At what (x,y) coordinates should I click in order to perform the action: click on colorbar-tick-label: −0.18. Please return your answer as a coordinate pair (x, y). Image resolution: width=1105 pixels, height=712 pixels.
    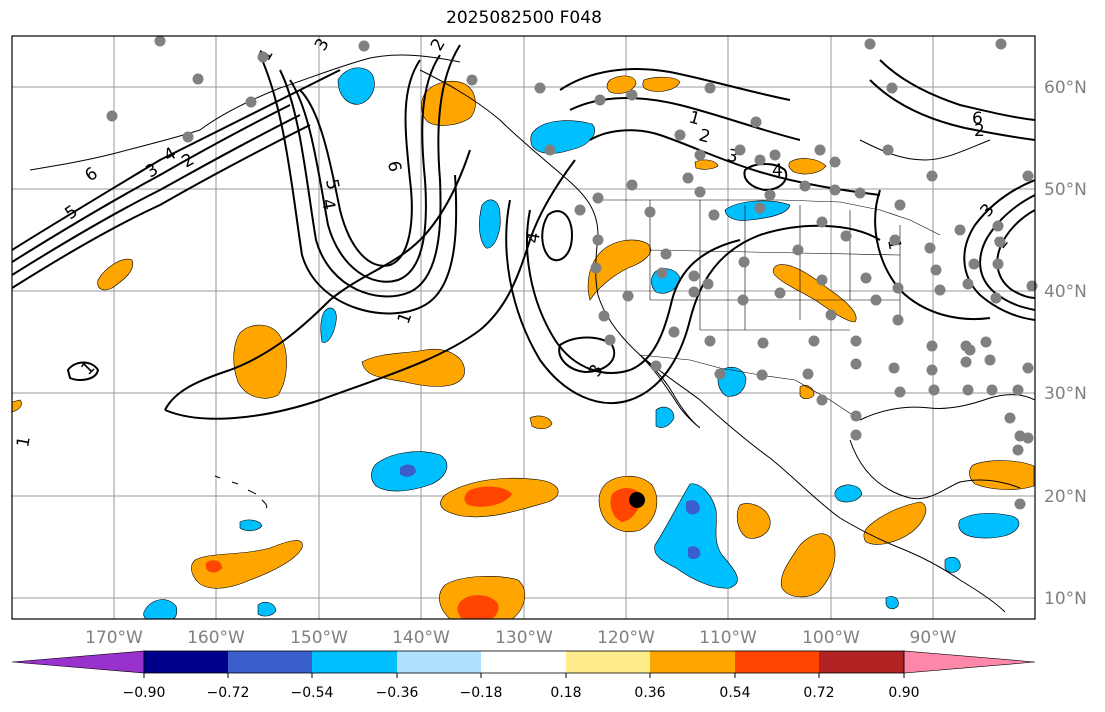
    Looking at the image, I should click on (481, 693).